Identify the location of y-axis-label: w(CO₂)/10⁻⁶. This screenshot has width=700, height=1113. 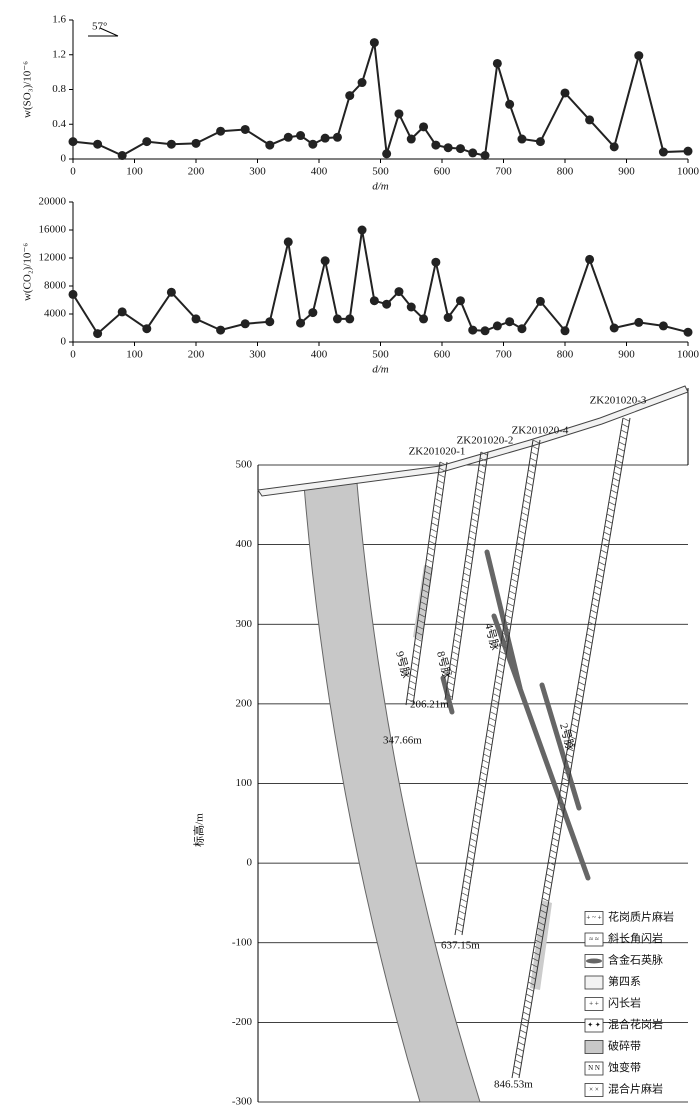
(28, 272).